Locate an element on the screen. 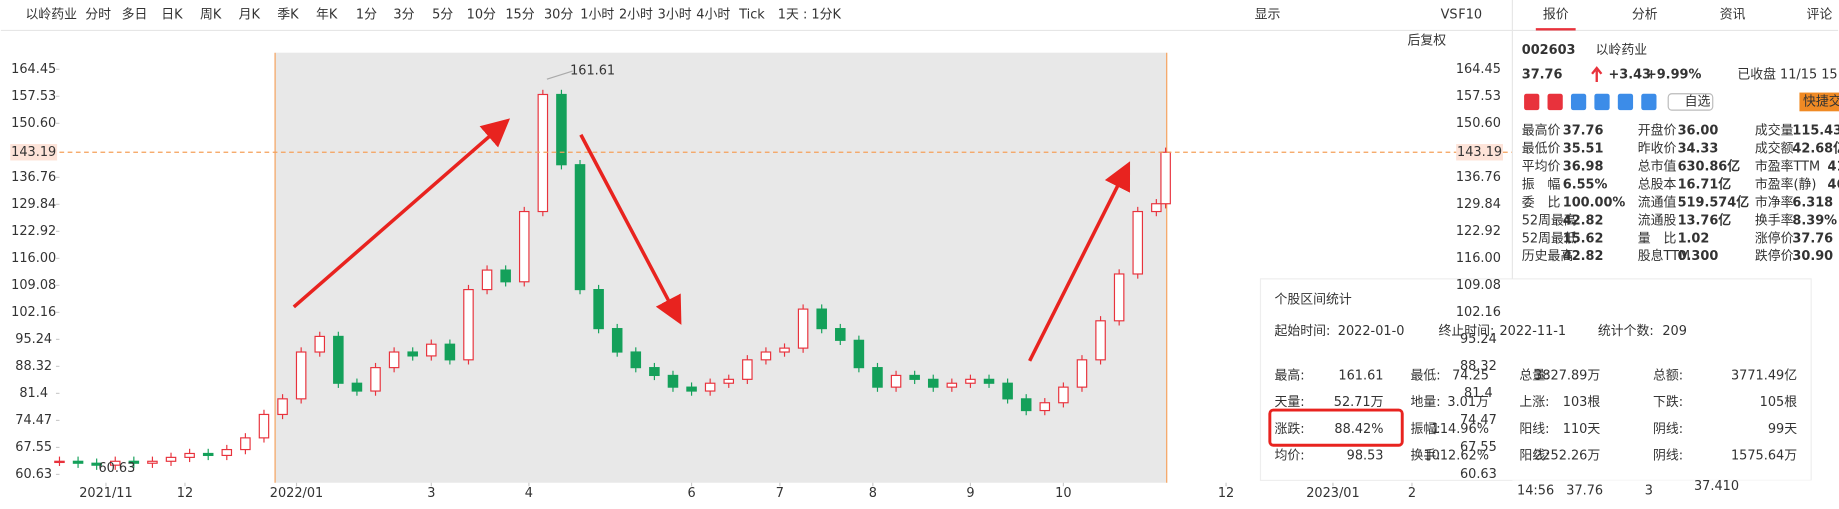  quote-label: 历史最高 is located at coordinates (1548, 256).